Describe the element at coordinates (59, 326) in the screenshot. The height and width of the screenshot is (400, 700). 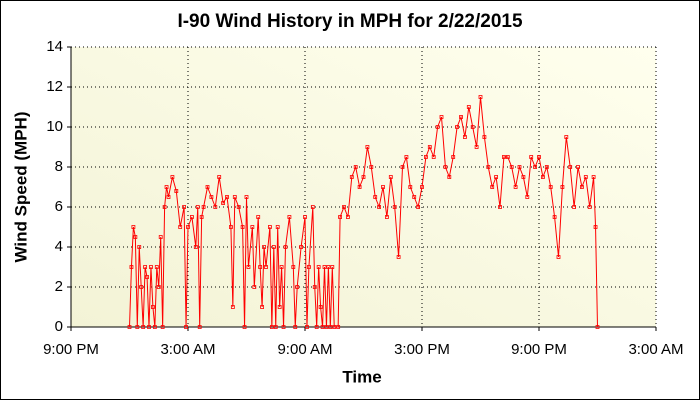
I see `y-tick-label: 0` at that location.